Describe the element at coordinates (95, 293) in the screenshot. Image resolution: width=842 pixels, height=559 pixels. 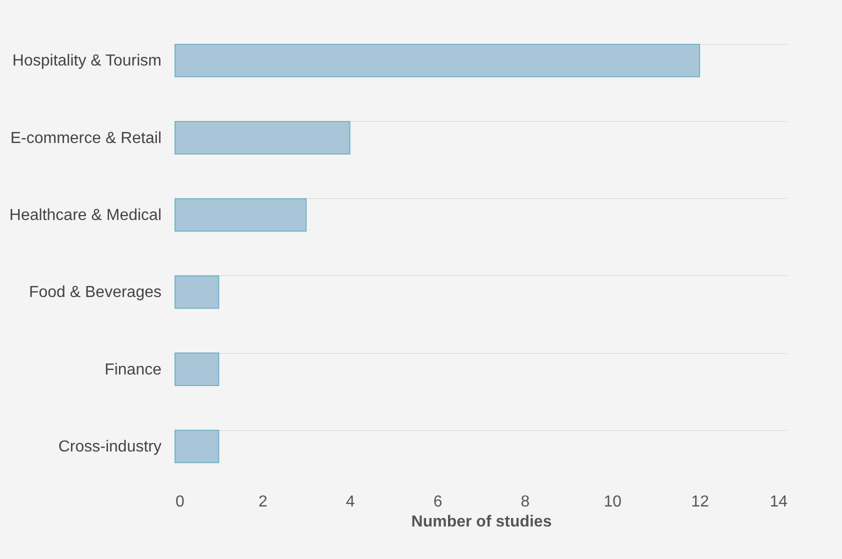
I see `y-tick-label: Food & Beverages` at that location.